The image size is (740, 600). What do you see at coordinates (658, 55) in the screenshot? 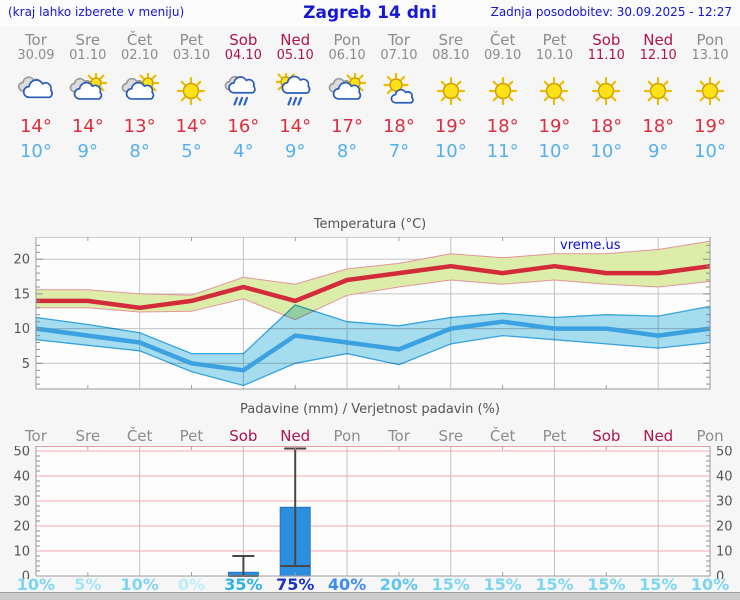
I see `day-date-label: 12.10` at bounding box center [658, 55].